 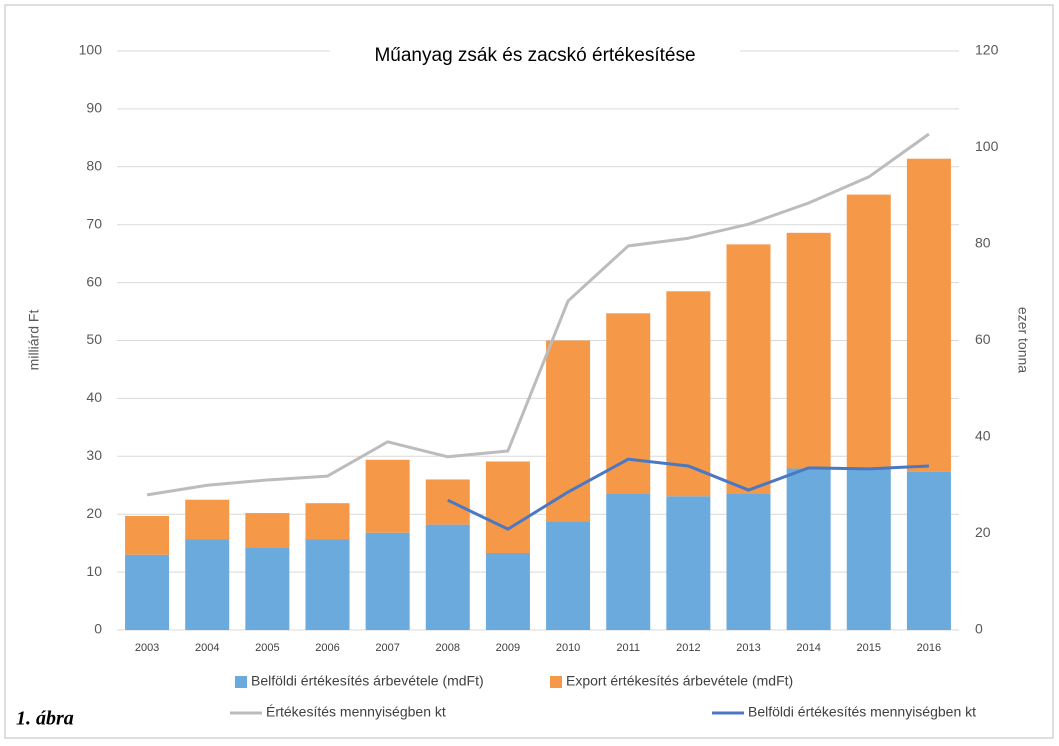 I want to click on y-tick-label: 90, so click(x=94, y=108).